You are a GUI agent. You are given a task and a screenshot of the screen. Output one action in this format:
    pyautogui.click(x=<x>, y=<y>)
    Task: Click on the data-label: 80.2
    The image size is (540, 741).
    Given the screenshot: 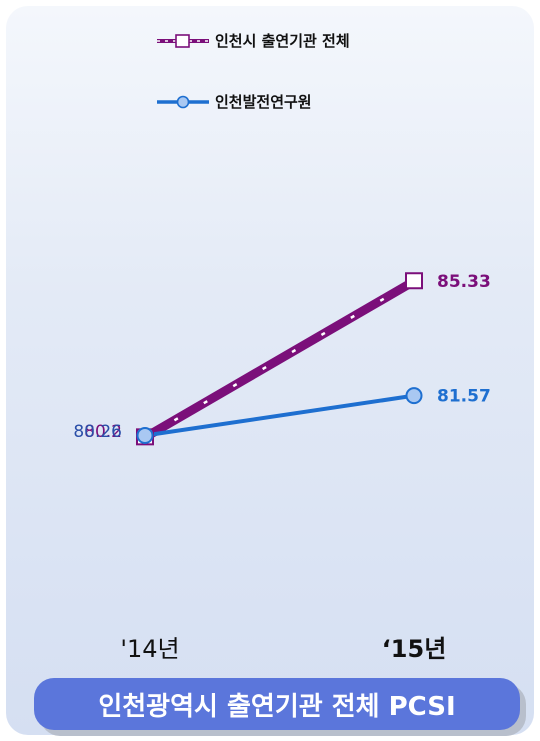 What is the action you would take?
    pyautogui.click(x=103, y=432)
    